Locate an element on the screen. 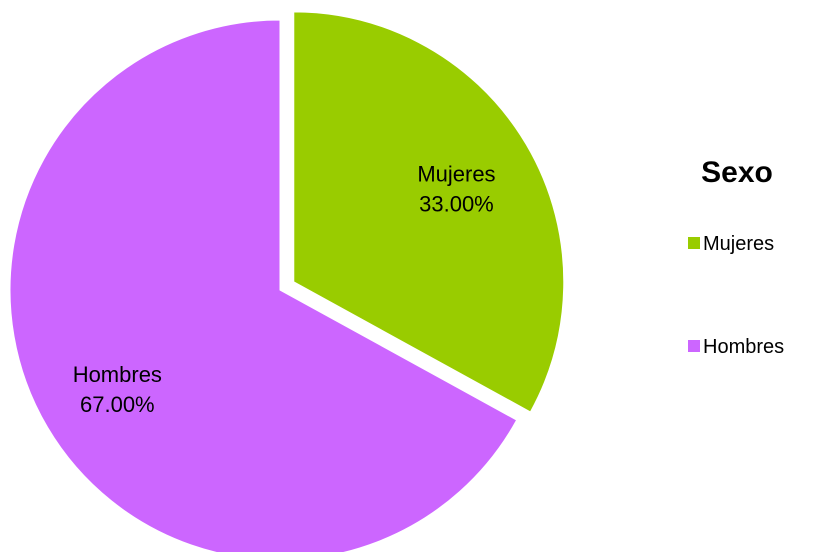  slice-label-value-mujeres: 33.00% is located at coordinates (456, 204).